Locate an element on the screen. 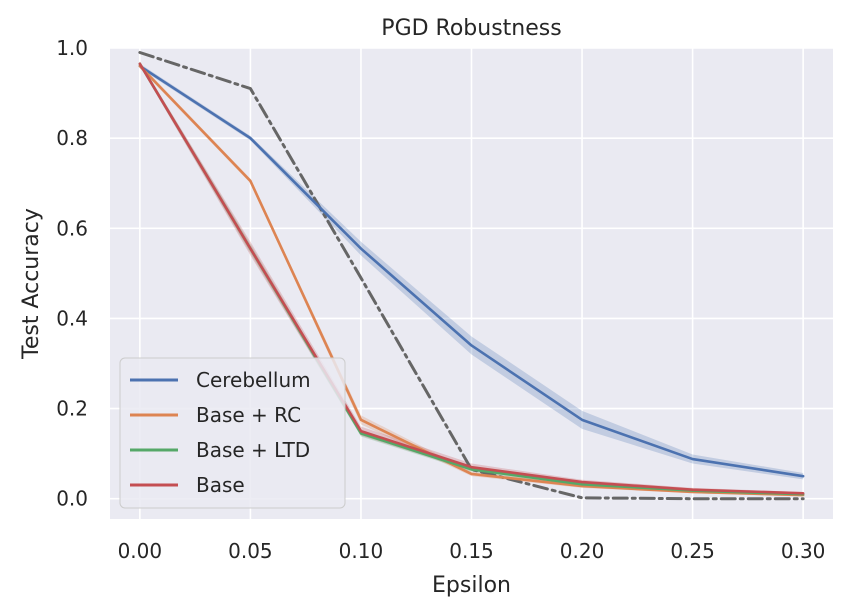 The height and width of the screenshot is (614, 850). y-tick-label: 0.8 is located at coordinates (72, 138).